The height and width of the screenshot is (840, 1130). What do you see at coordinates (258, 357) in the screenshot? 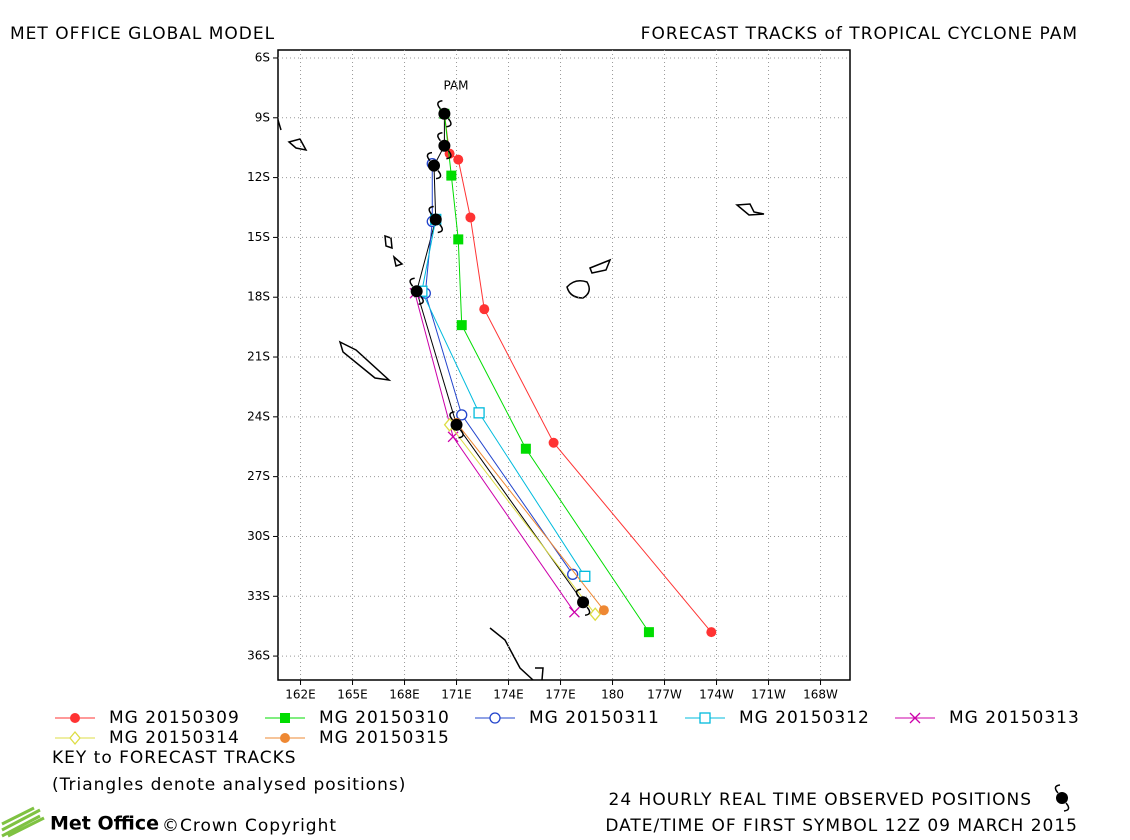
I see `y-tick-label: 21S` at bounding box center [258, 357].